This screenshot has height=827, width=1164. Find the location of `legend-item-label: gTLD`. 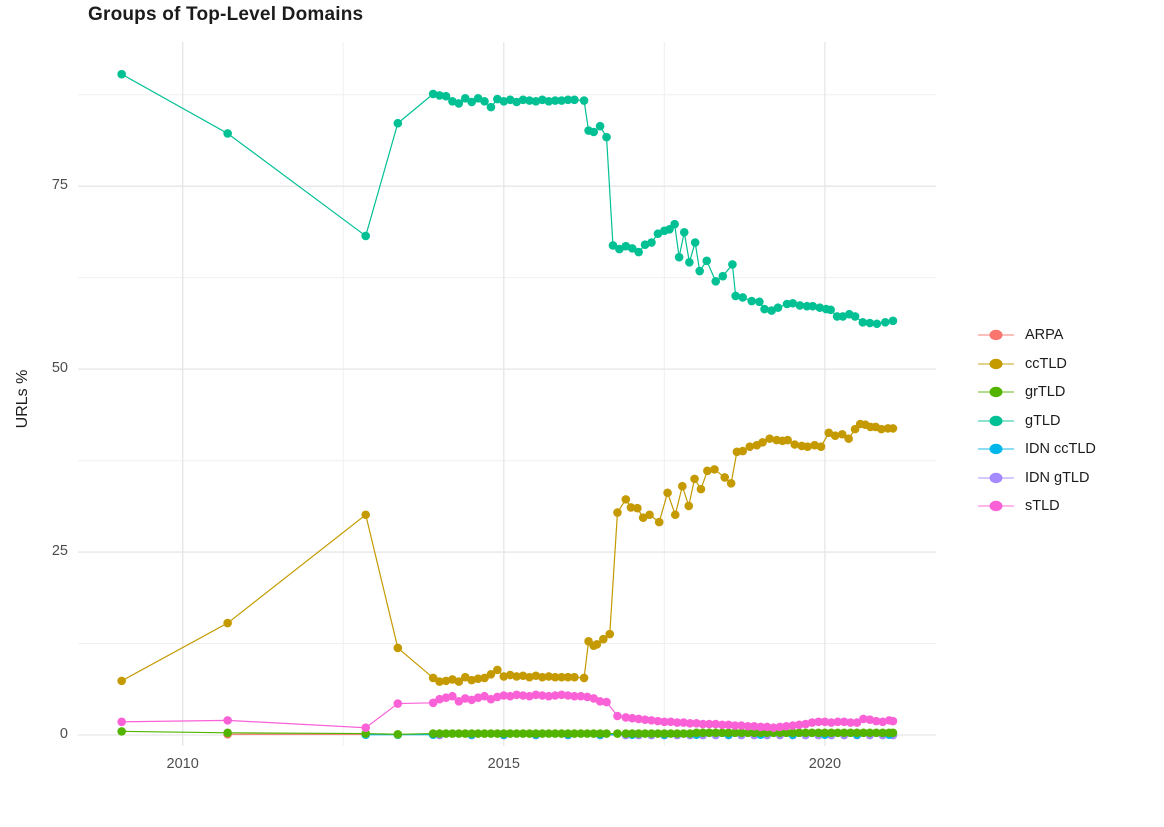

legend-item-label: gTLD is located at coordinates (1043, 420).